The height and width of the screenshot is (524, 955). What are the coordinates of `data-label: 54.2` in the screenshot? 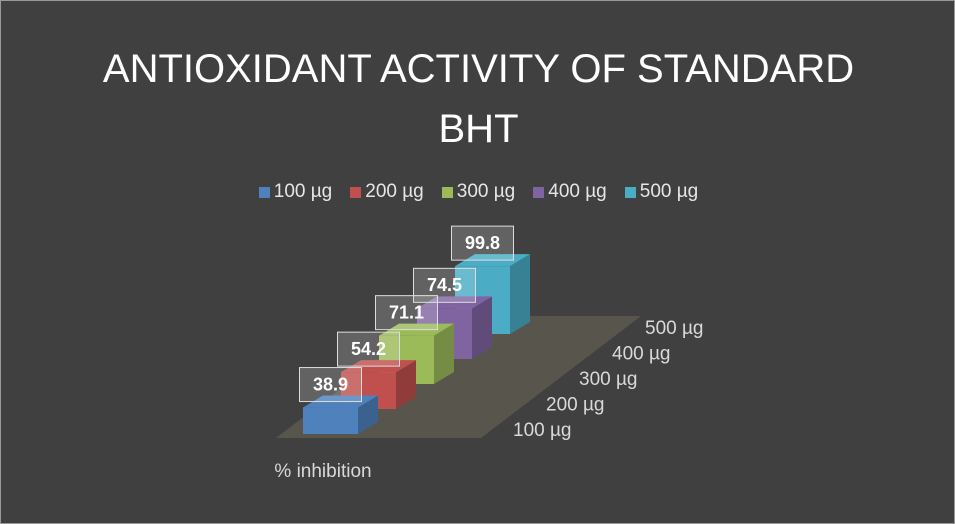 It's located at (368, 349).